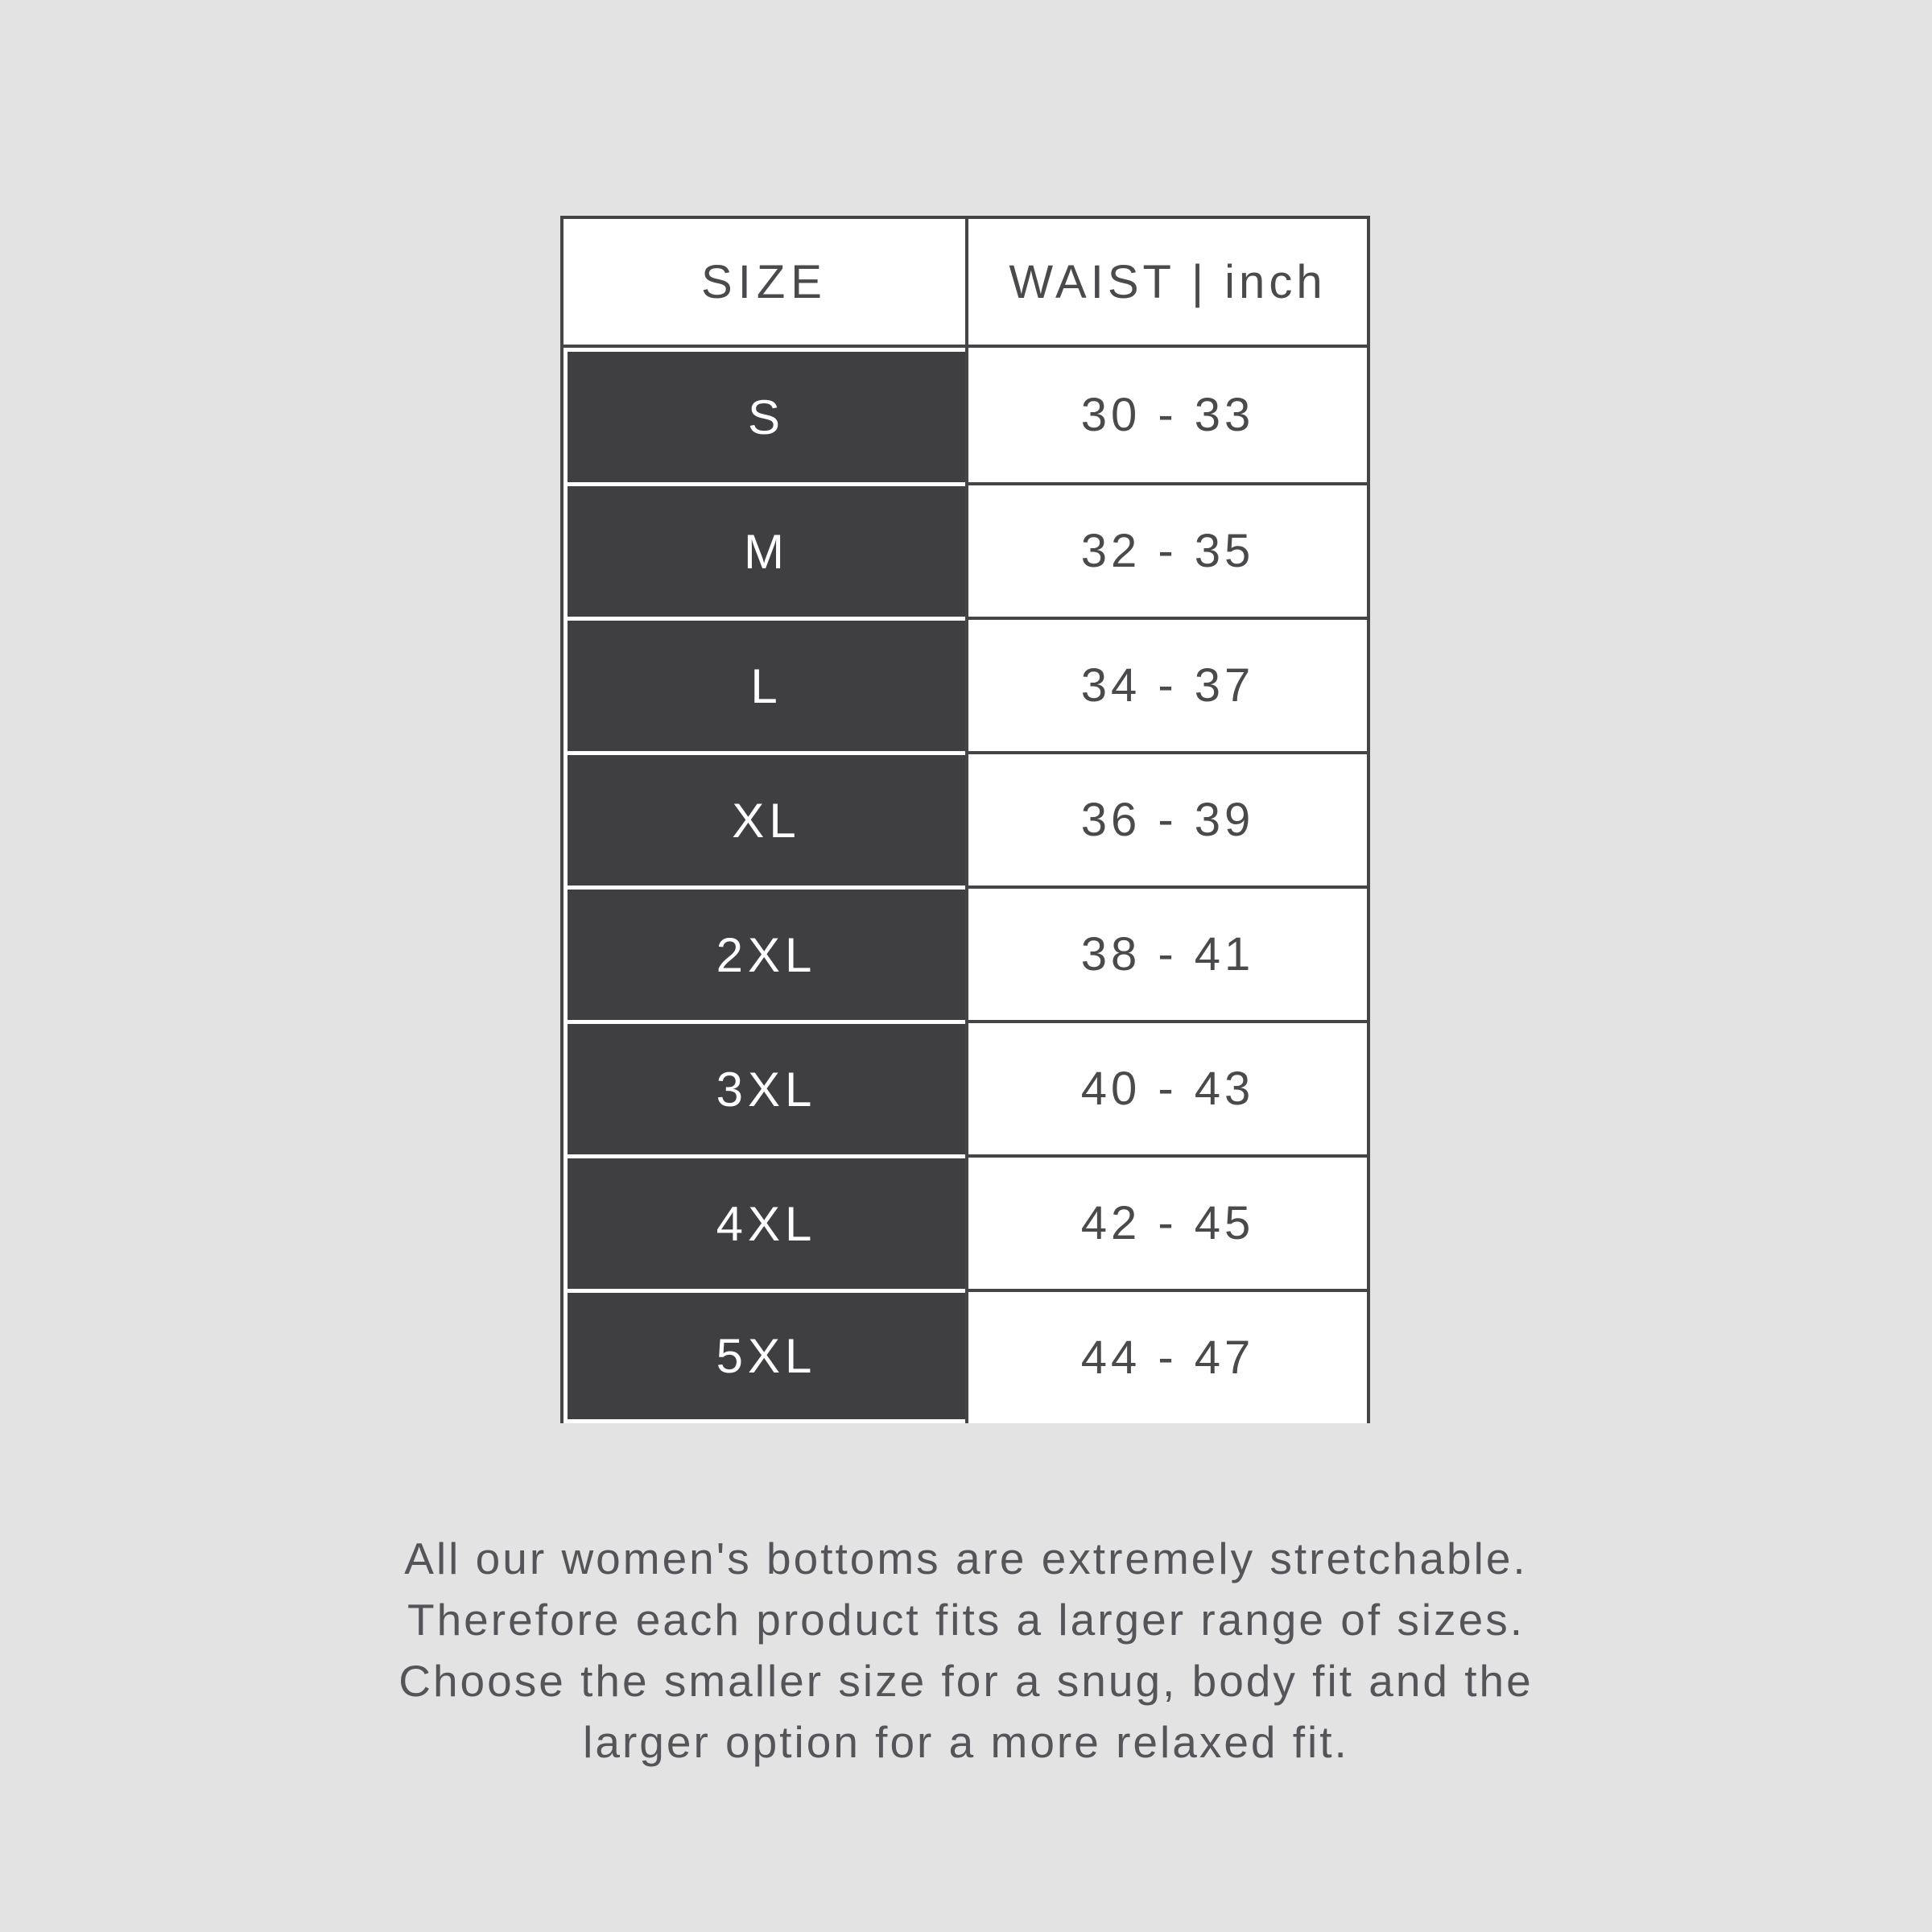 Image resolution: width=1932 pixels, height=1932 pixels. I want to click on waist-value: 42 - 45, so click(1166, 1221).